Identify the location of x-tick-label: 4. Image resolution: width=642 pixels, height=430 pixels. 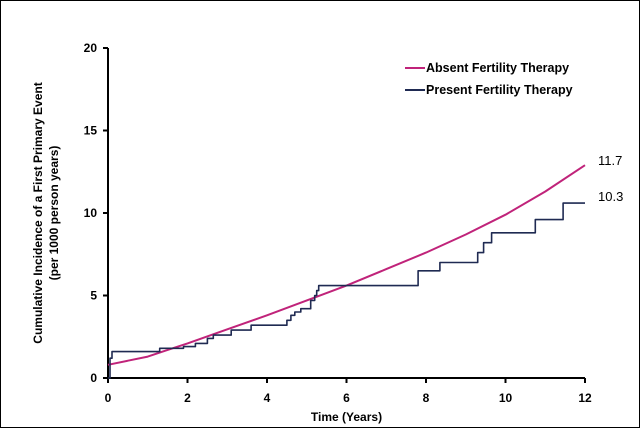
(267, 398).